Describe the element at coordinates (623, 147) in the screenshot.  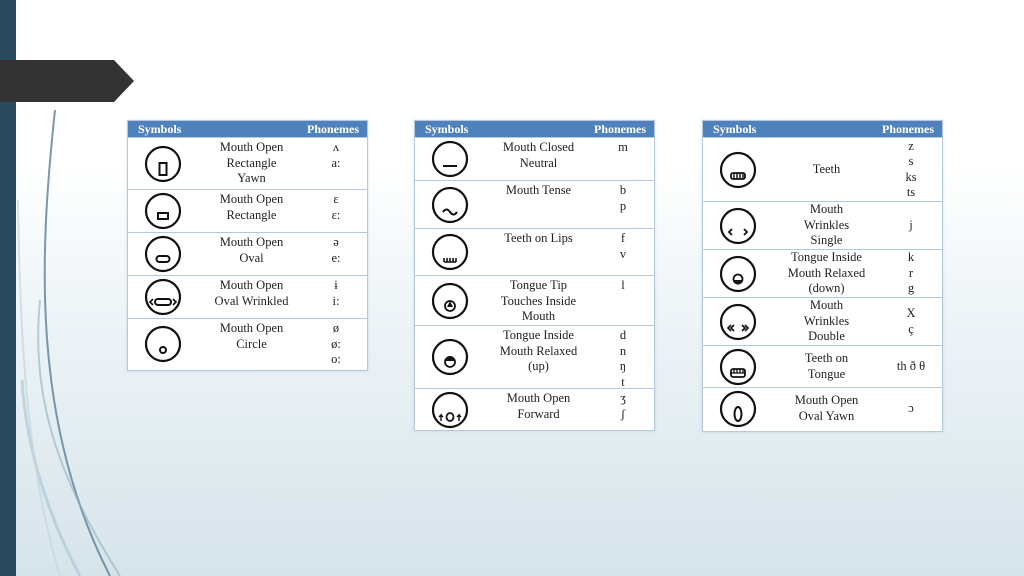
I see `row-phonemes: m` at that location.